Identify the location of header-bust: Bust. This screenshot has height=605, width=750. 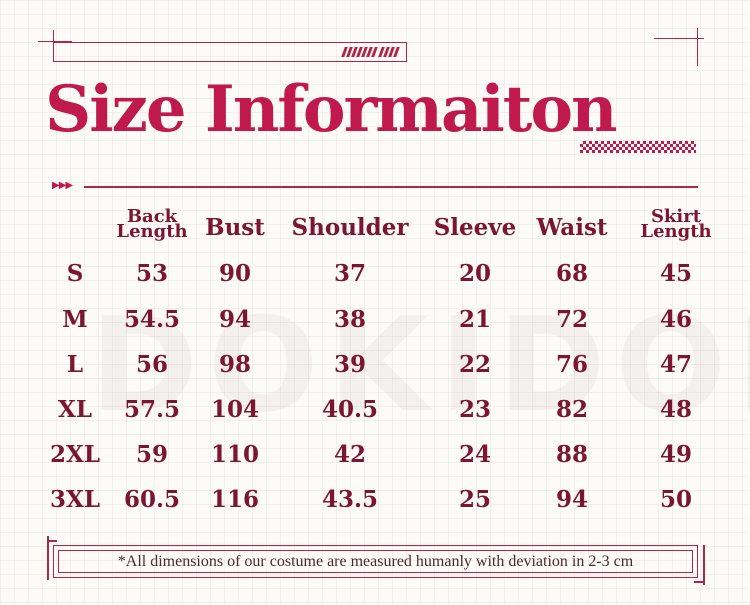
(235, 227).